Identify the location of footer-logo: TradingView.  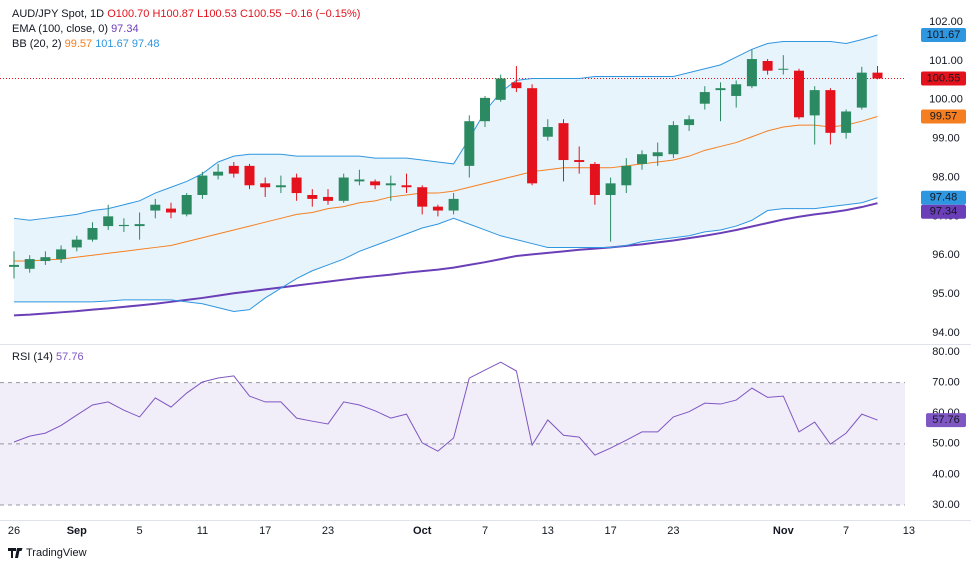
(47, 553).